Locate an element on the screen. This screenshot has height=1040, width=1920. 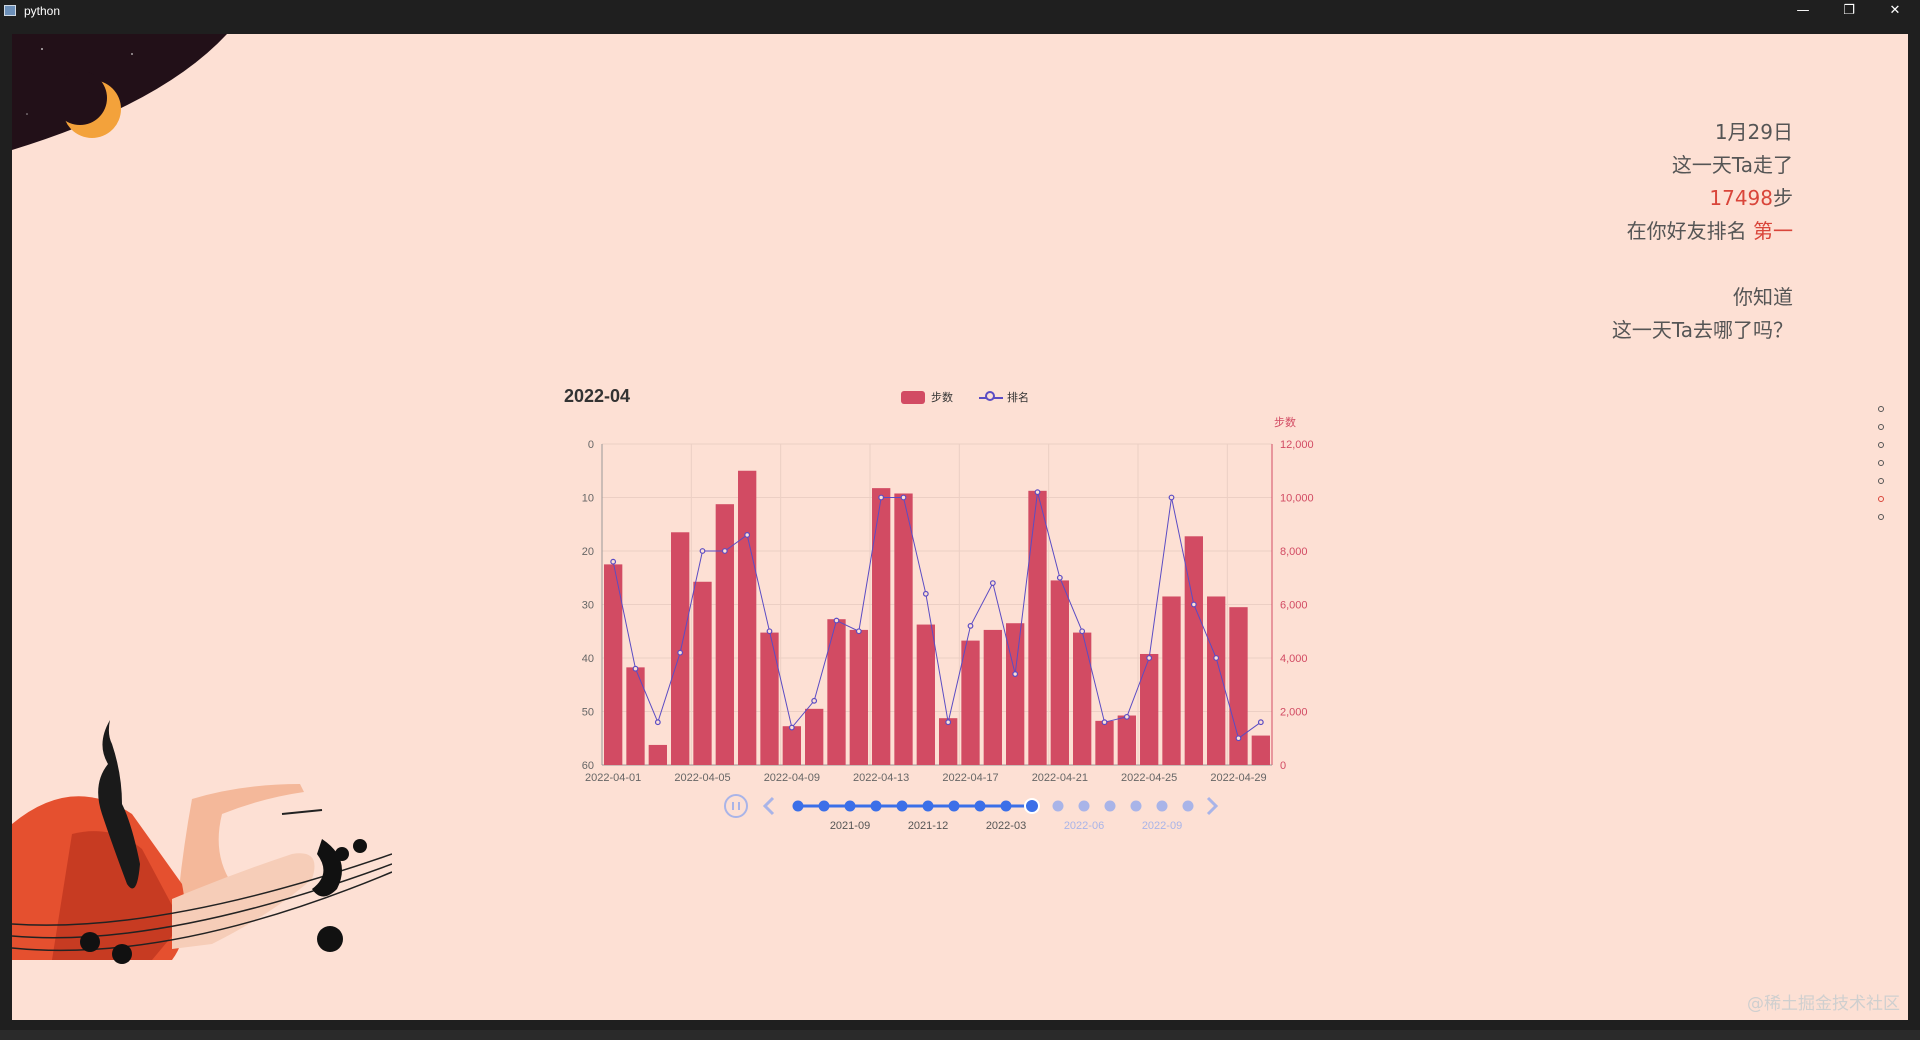
legend-steps-label: 步数 is located at coordinates (942, 397).